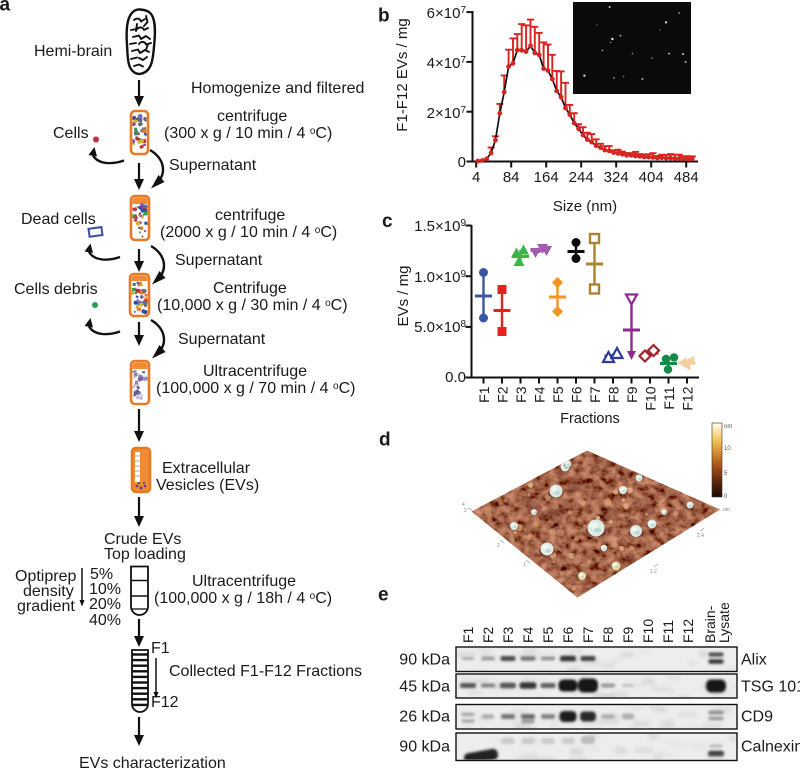 The width and height of the screenshot is (800, 774). I want to click on svg-text: 404, so click(651, 177).